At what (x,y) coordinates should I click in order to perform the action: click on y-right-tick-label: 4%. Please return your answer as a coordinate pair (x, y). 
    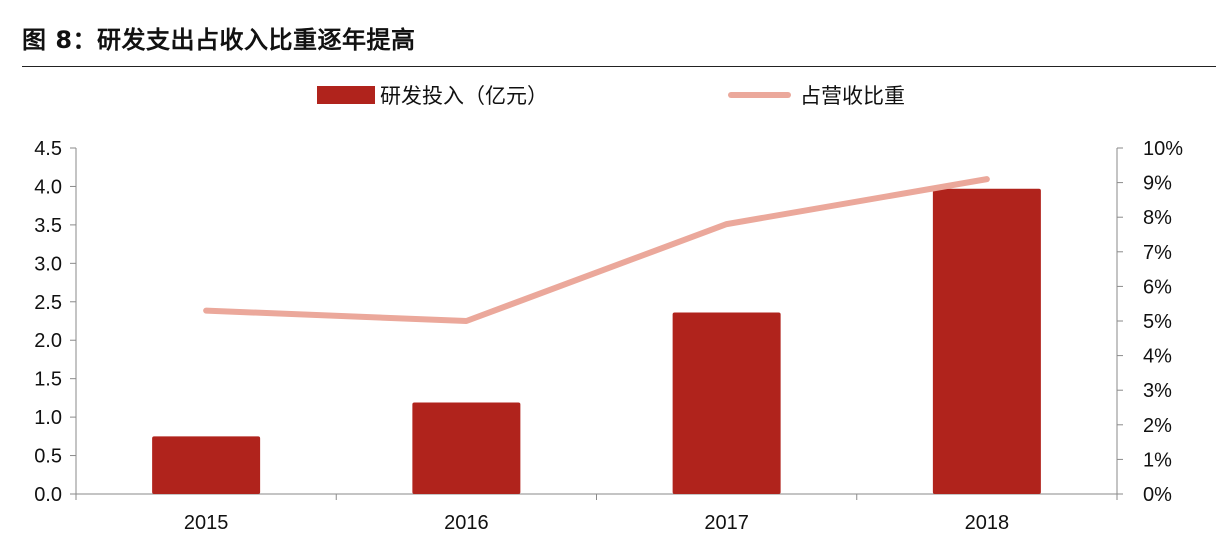
    Looking at the image, I should click on (1157, 357).